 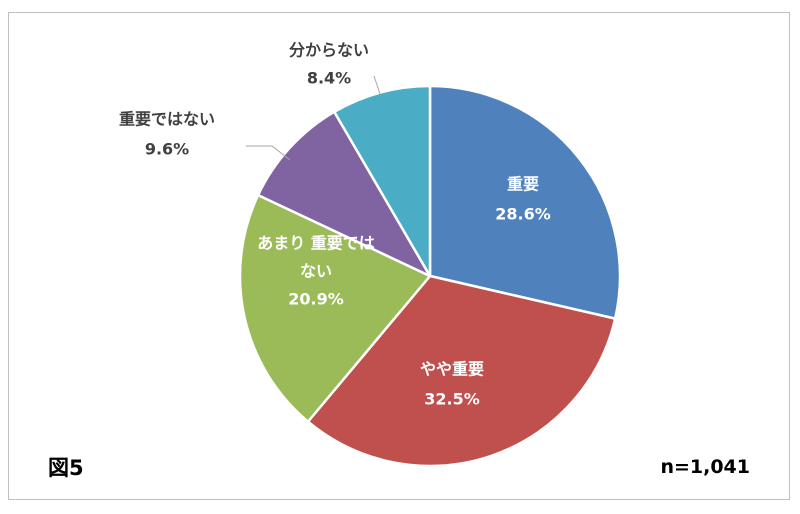 I want to click on slice-category-label-2: あまり 重要では, so click(x=316, y=243).